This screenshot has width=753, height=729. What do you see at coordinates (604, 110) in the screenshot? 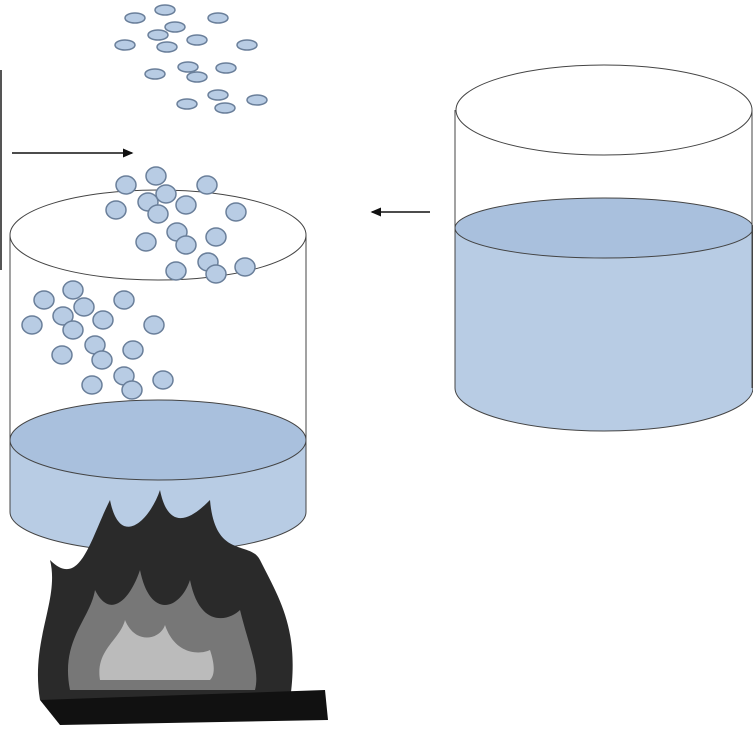
I see `container-rim` at bounding box center [604, 110].